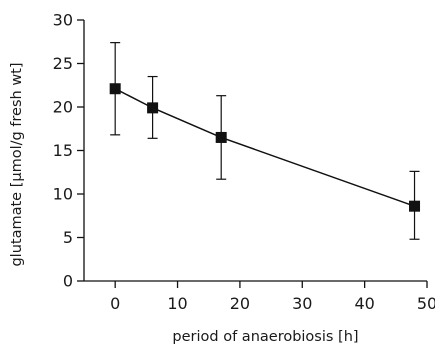  Describe the element at coordinates (63, 194) in the screenshot. I see `y-tick-label: 10` at that location.